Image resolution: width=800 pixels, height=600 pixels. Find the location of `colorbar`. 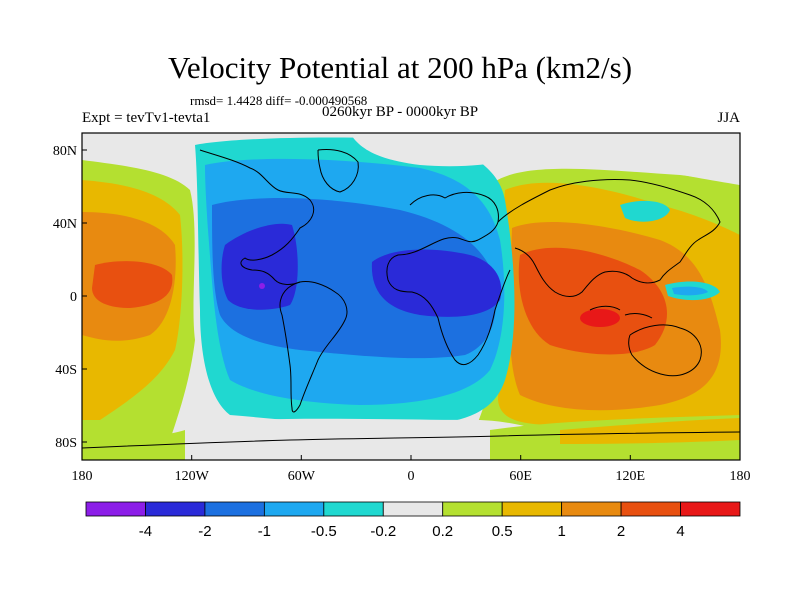

colorbar is located at coordinates (413, 509).